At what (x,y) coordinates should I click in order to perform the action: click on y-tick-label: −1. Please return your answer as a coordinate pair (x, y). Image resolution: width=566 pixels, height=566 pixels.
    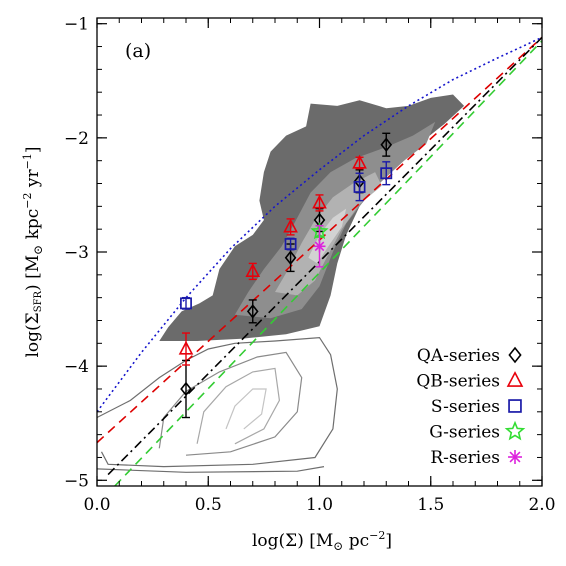
    Looking at the image, I should click on (76, 25).